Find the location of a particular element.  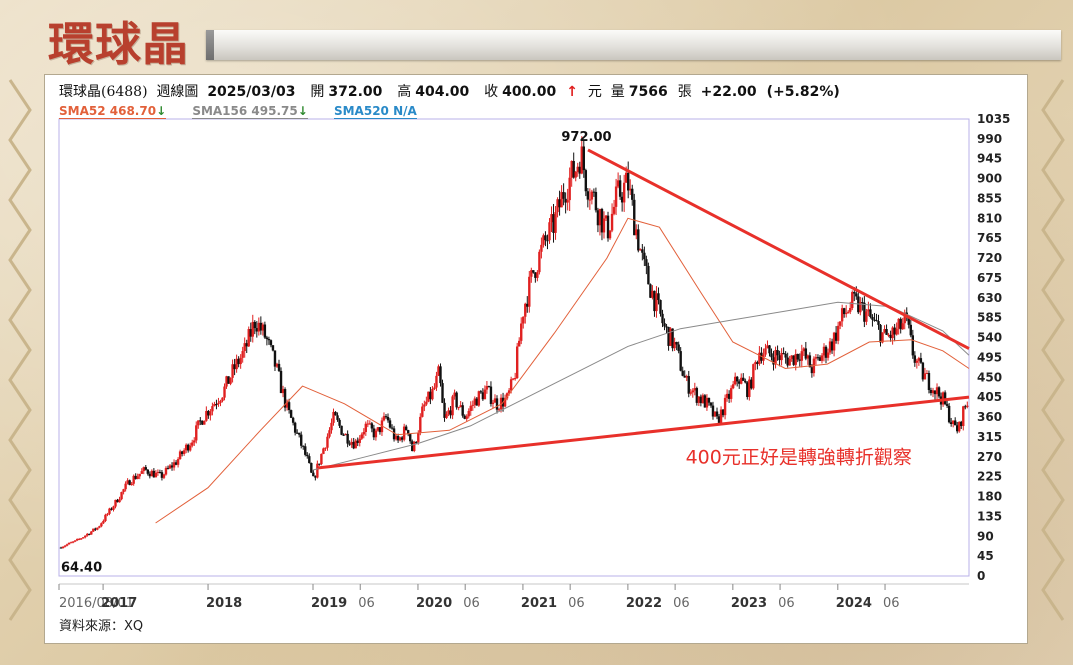

sma-legend: SMA52 468.70↓ SMA156 495.75↓ SMA520 N/A is located at coordinates (249, 111).